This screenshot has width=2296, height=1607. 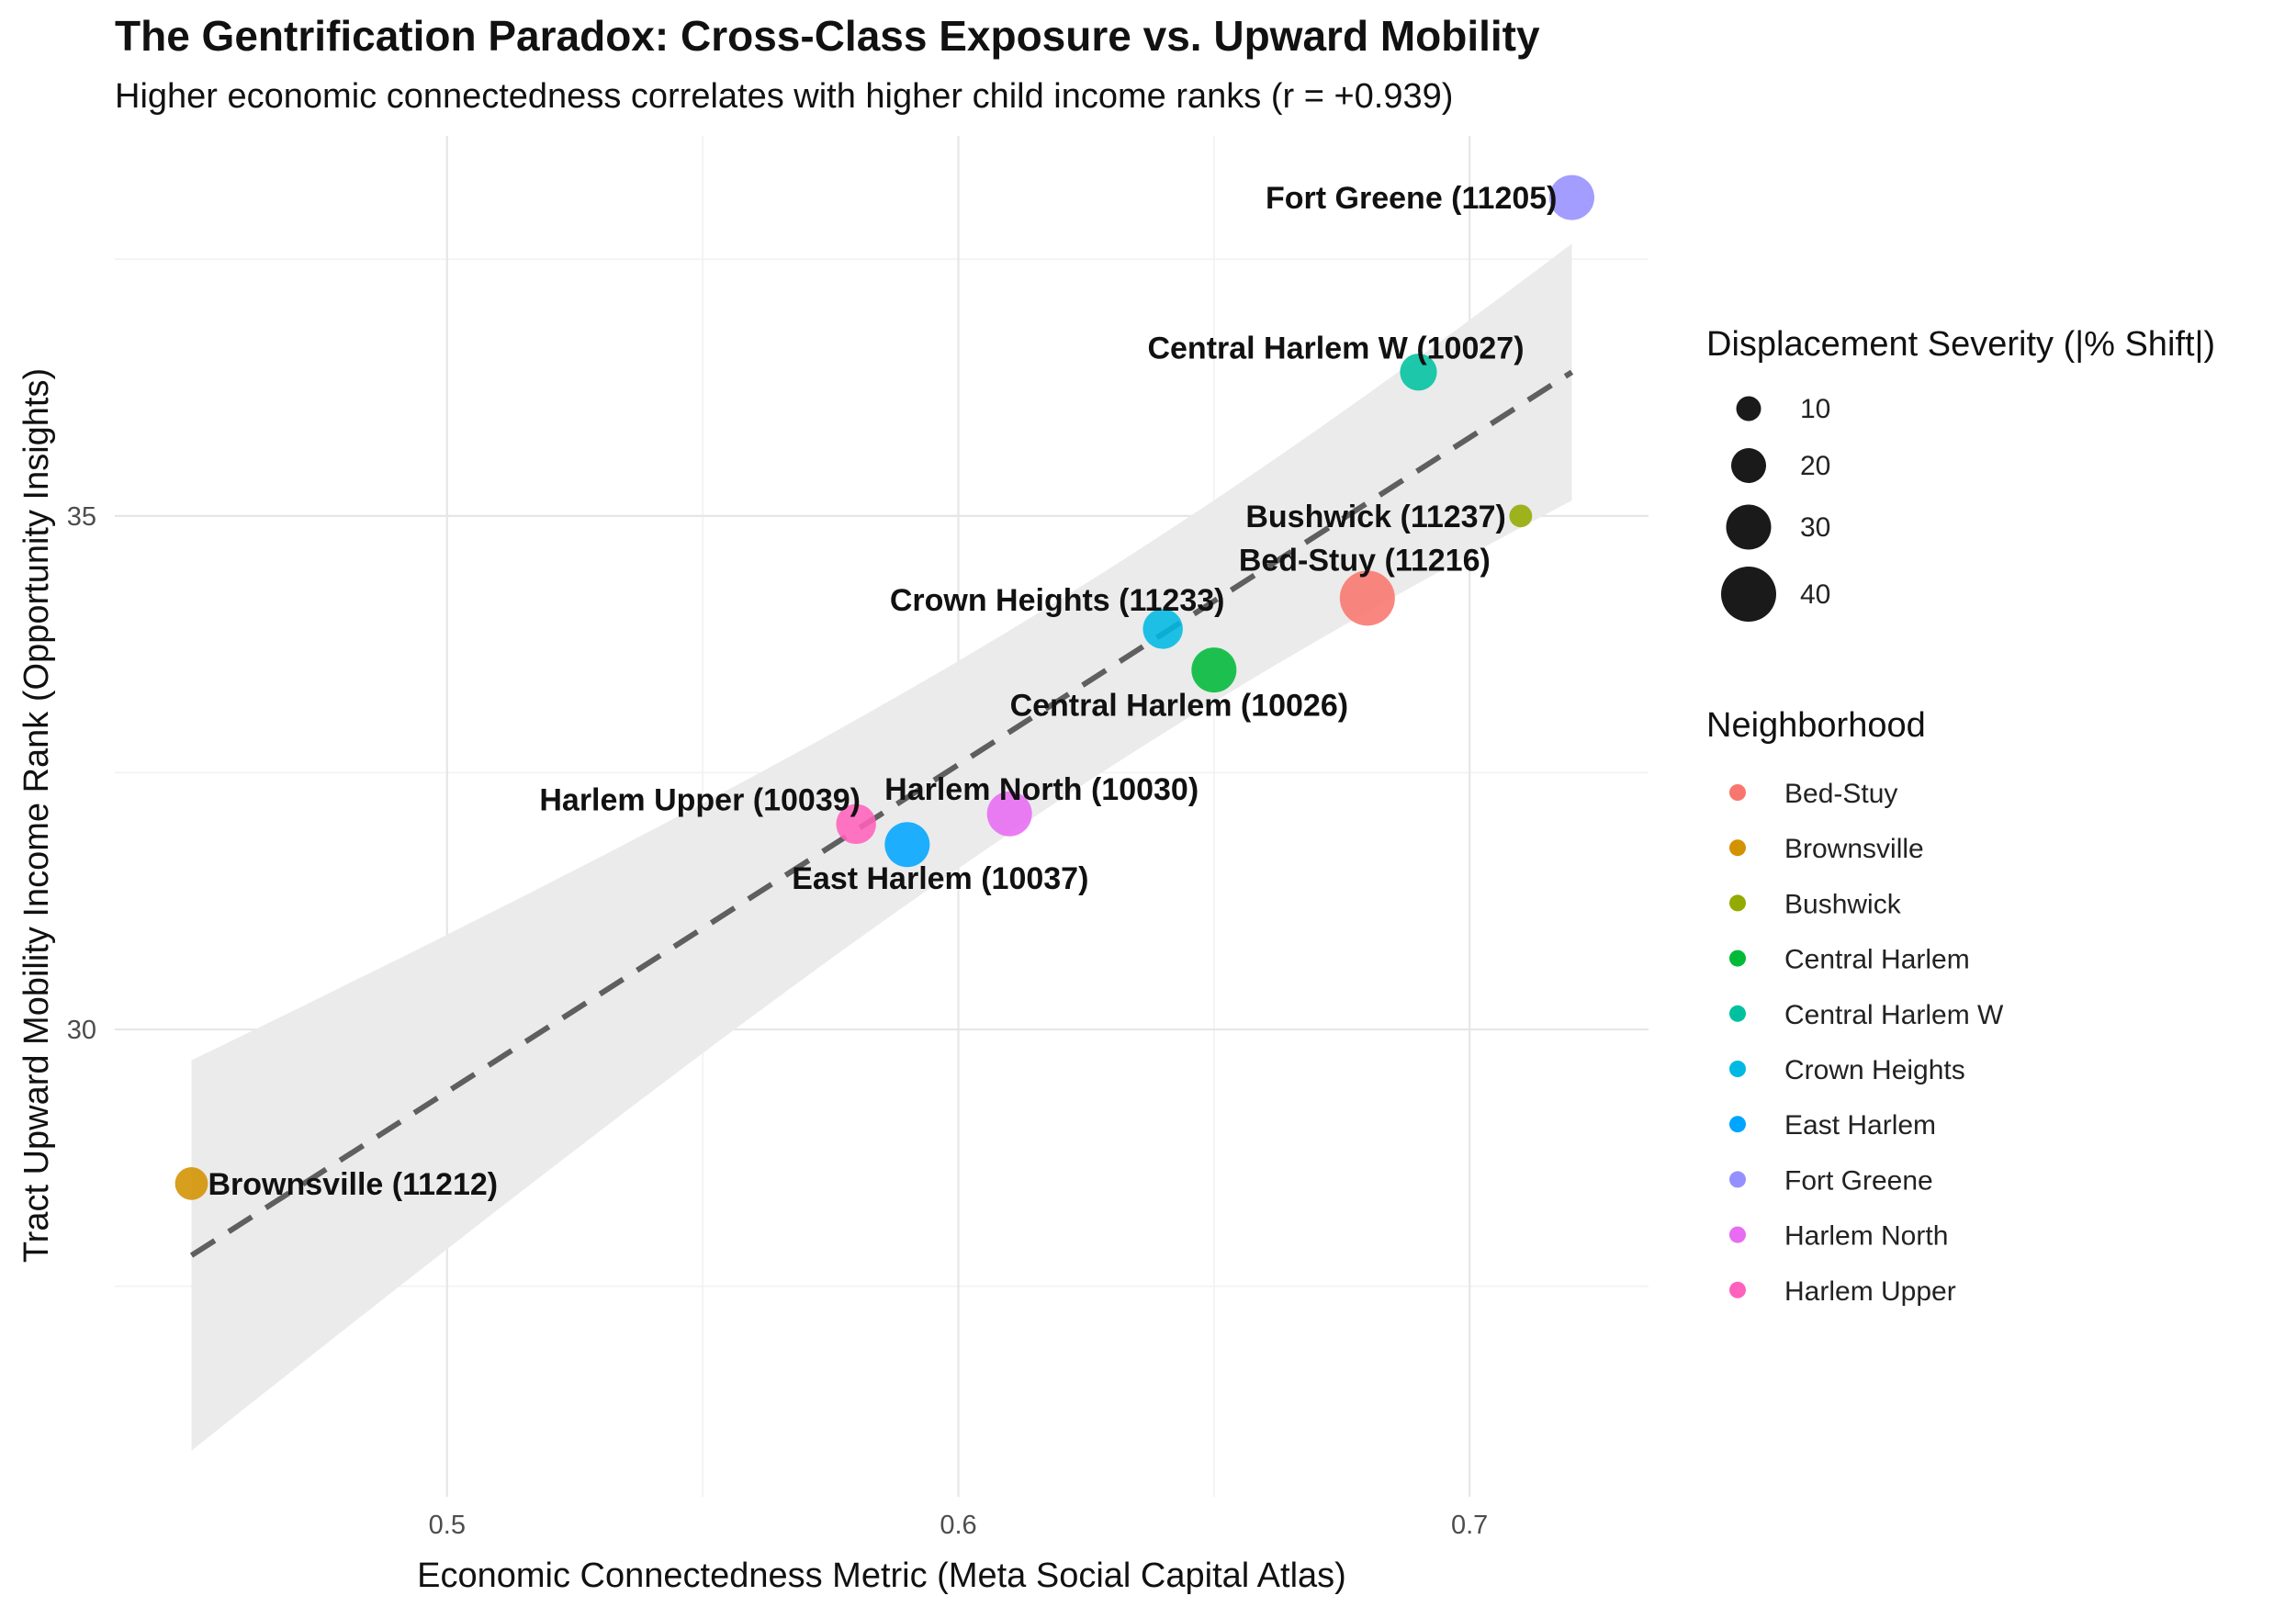 I want to click on point-label-central-harlem-w: Central Harlem W (10027), so click(x=1335, y=348).